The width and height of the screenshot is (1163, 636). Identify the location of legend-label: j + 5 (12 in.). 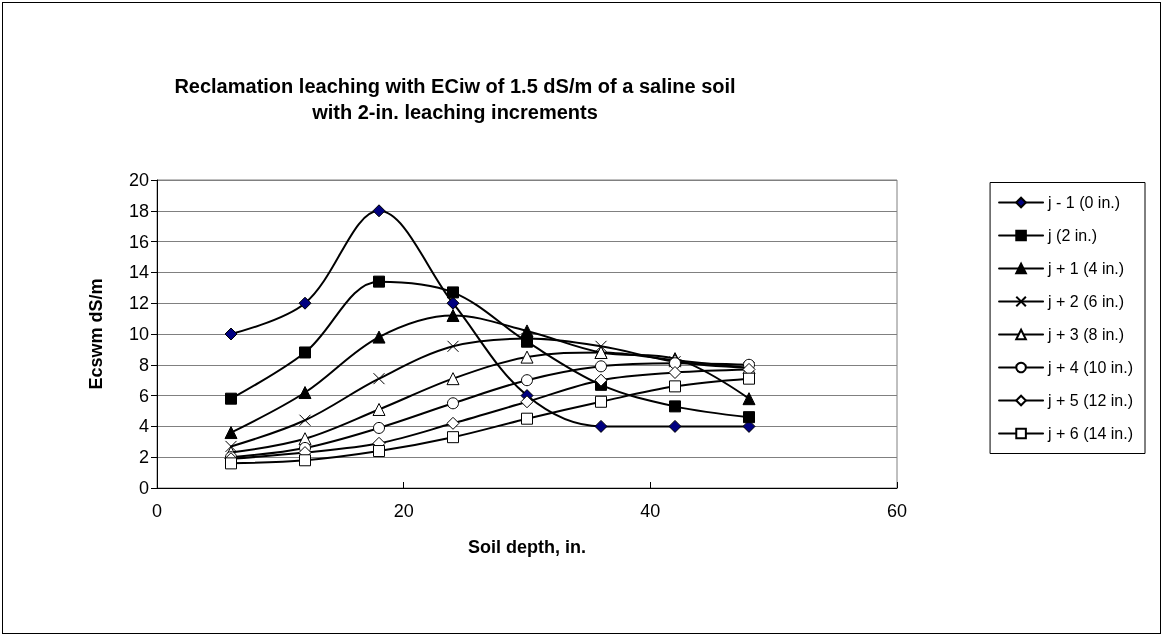
(1090, 400).